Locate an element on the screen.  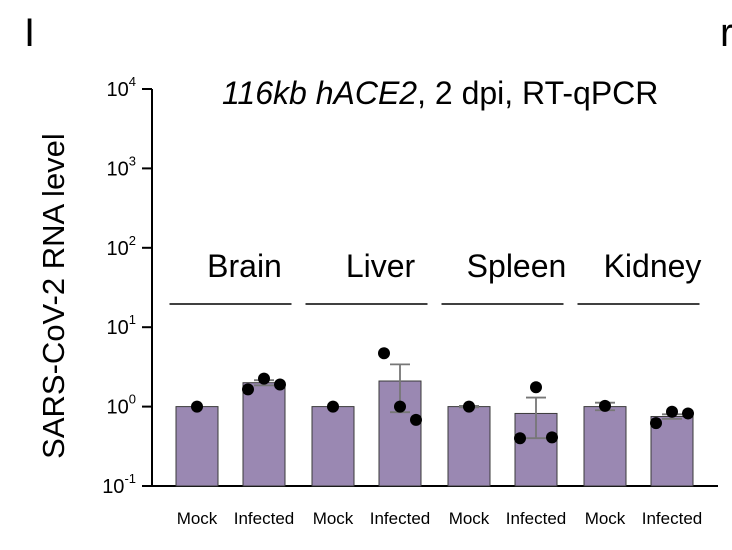
y-tick-label: 10¹ is located at coordinates (121, 325).